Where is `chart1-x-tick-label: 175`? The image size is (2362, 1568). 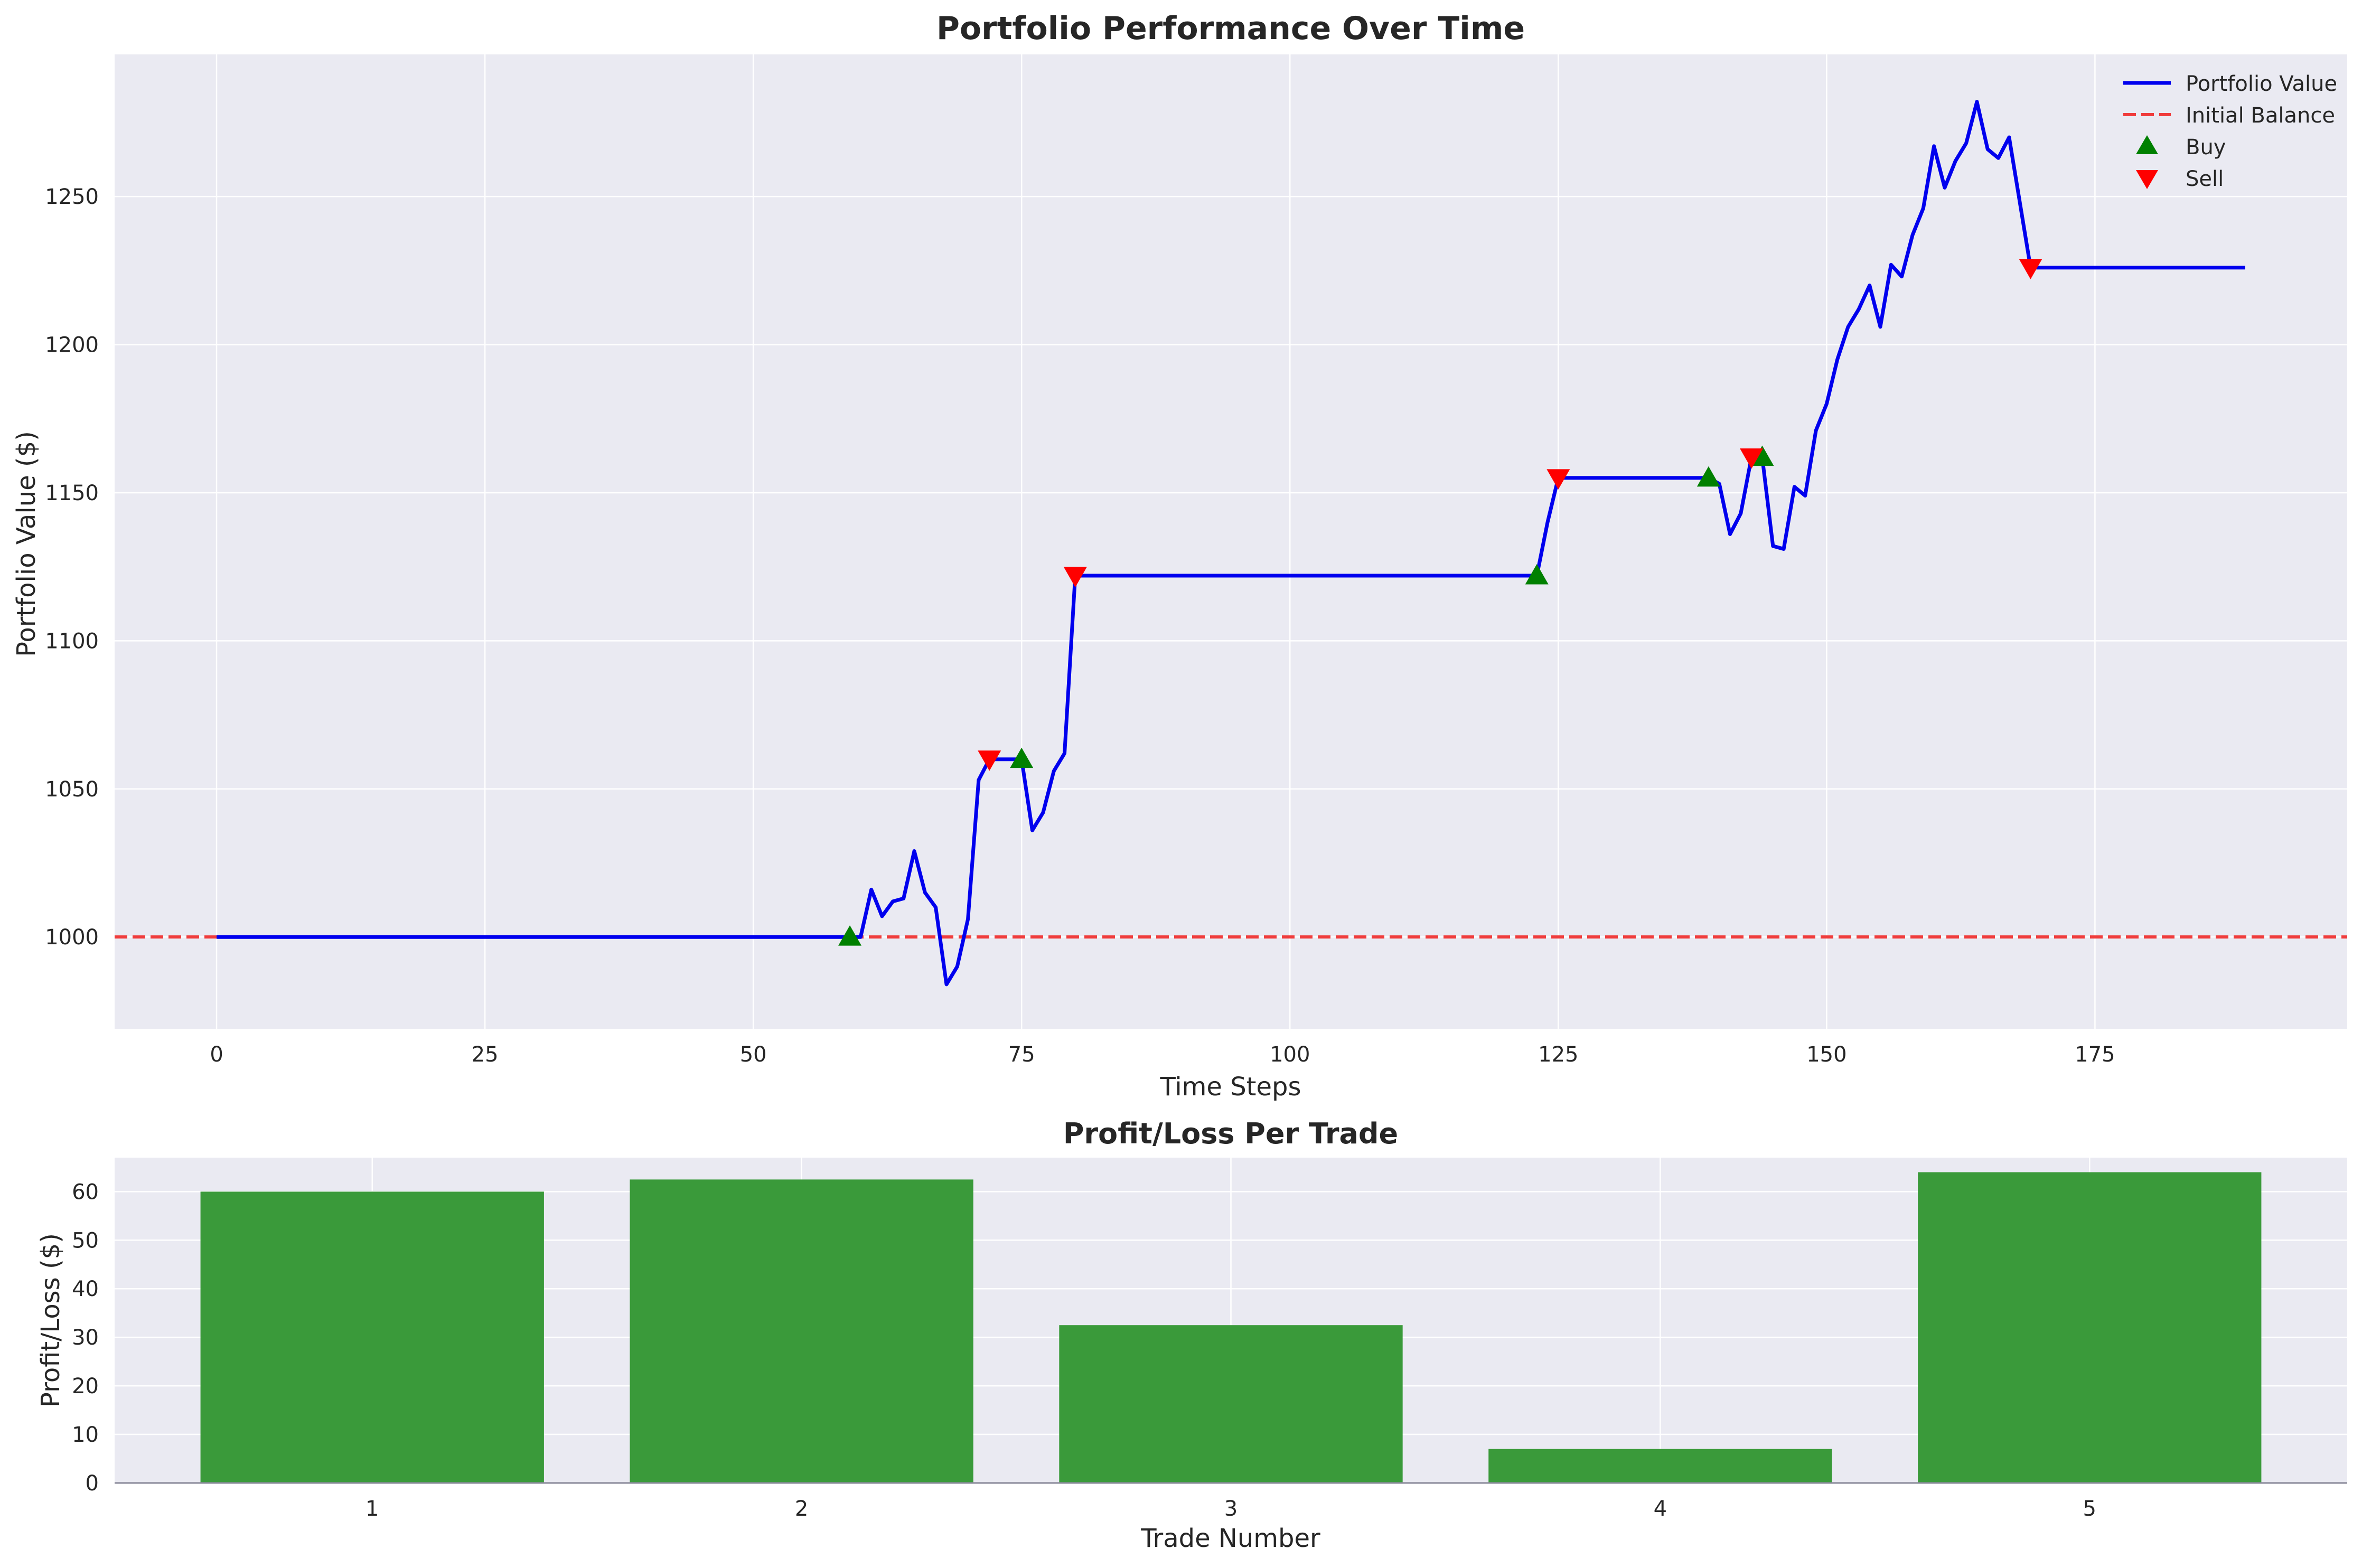
chart1-x-tick-label: 175 is located at coordinates (2095, 1055).